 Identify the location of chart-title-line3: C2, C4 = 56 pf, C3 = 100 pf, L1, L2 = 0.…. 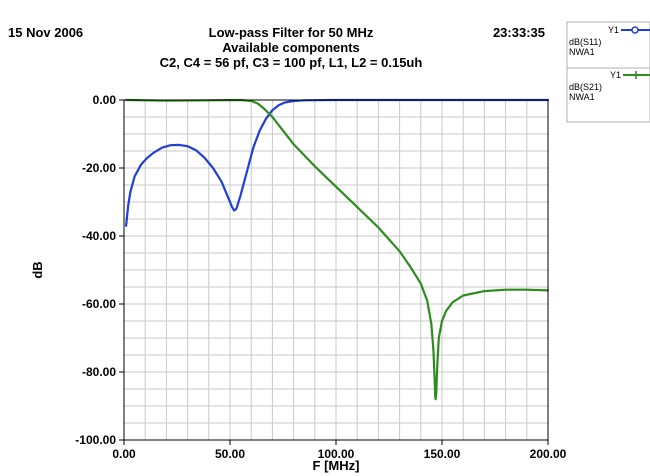
(291, 62).